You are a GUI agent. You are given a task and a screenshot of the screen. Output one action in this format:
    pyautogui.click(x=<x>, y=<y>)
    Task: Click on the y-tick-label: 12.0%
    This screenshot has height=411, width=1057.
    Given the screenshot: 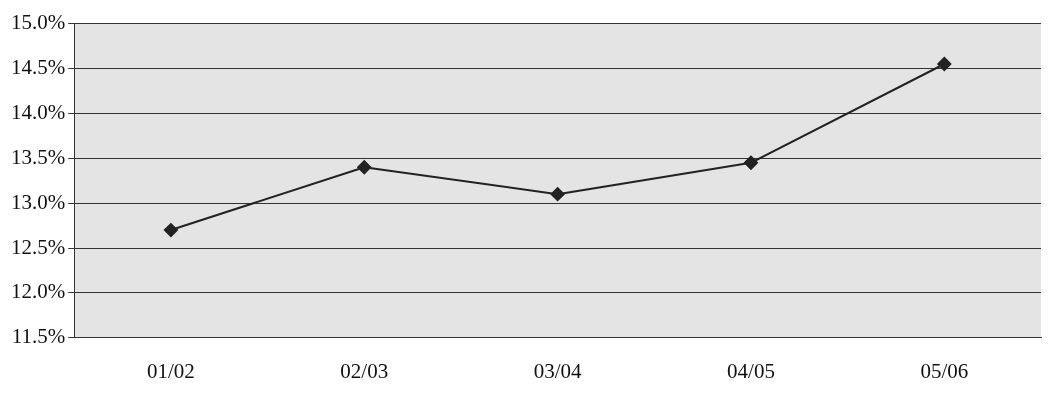 What is the action you would take?
    pyautogui.click(x=38, y=291)
    